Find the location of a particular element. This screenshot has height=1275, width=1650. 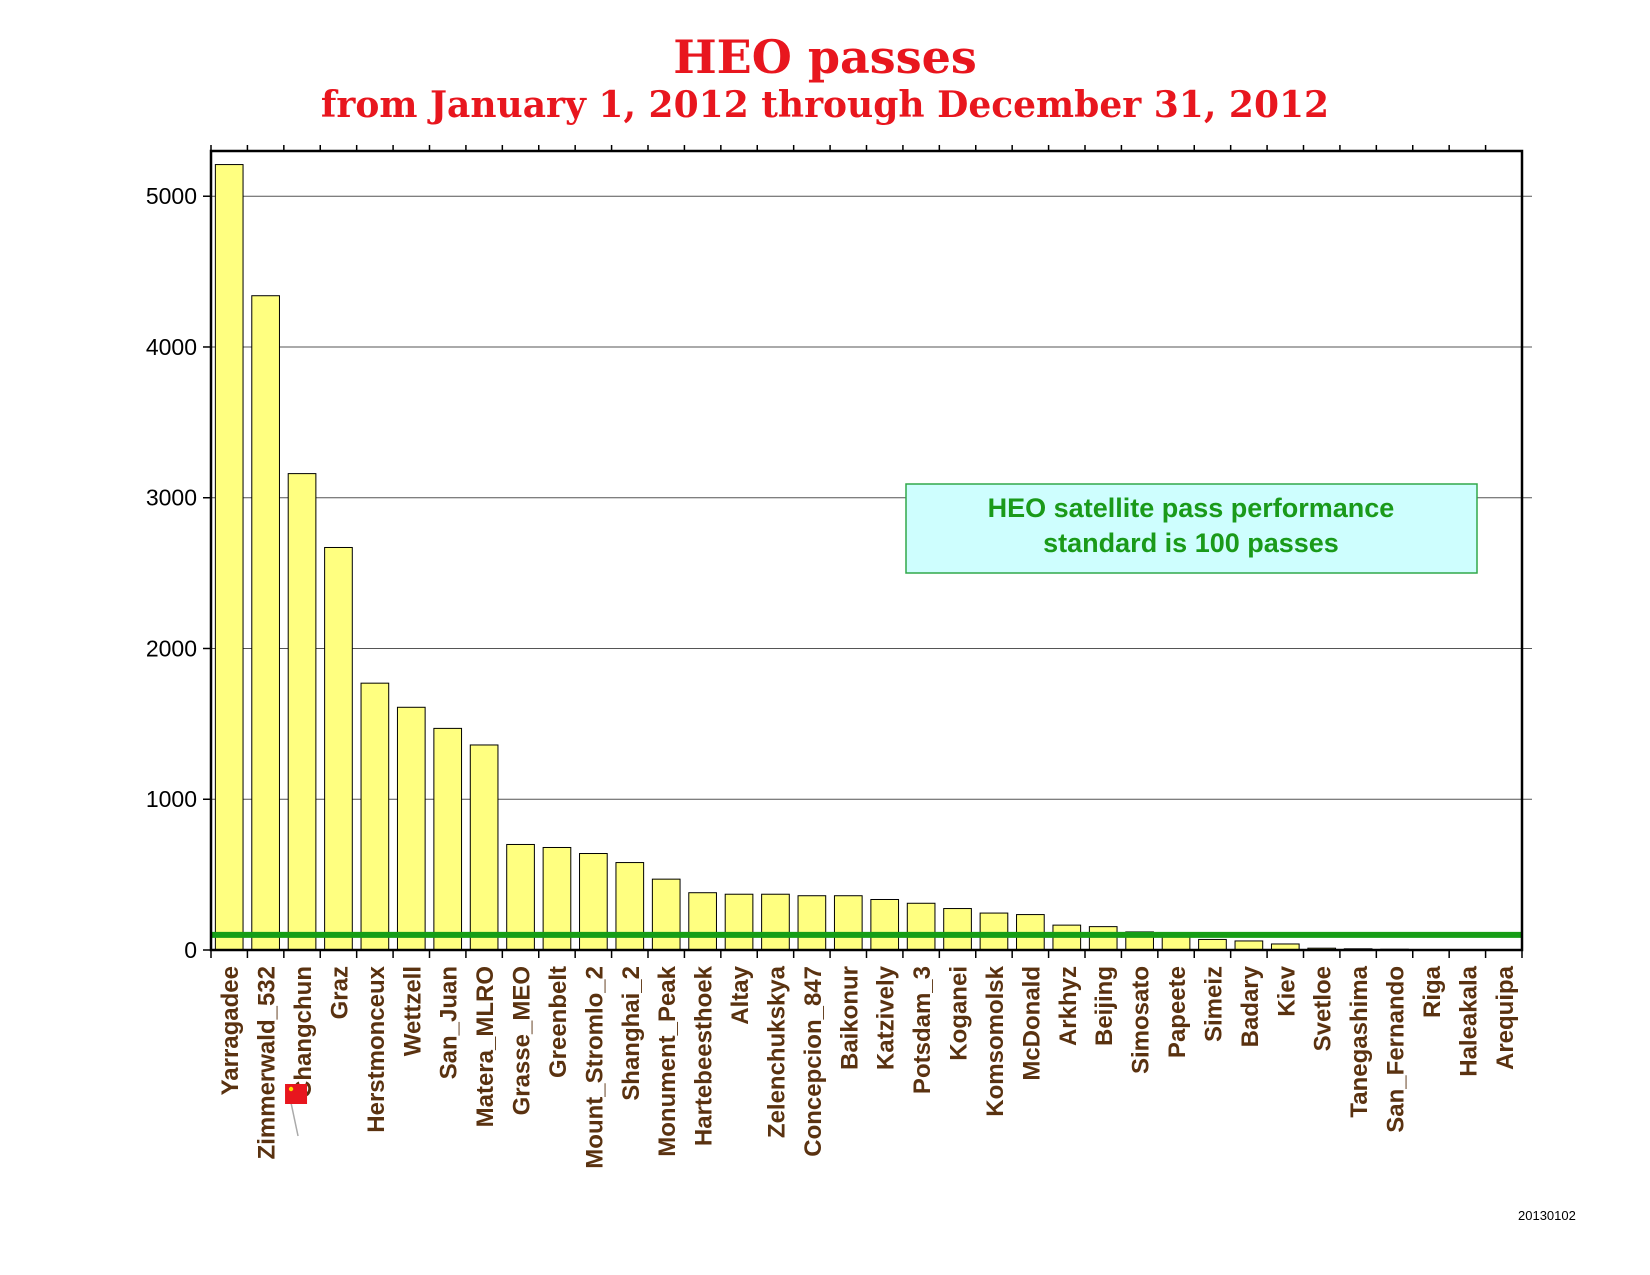

x-tick-label: McDonald is located at coordinates (1031, 1023).